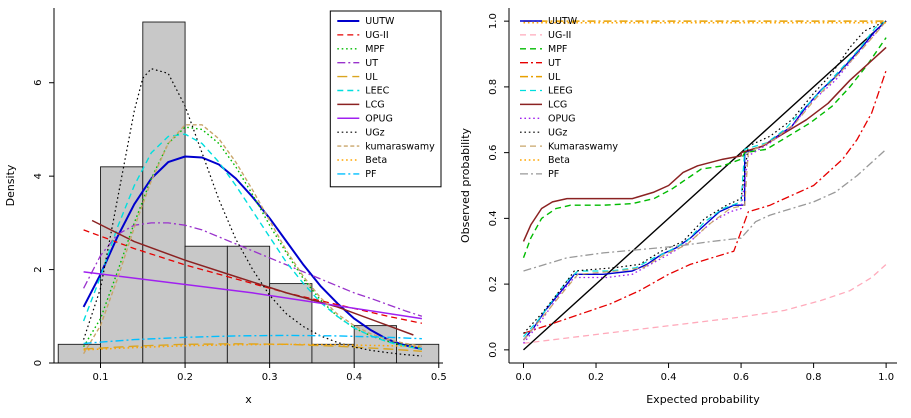  I want to click on y-tick-label: 0.8, so click(493, 87).